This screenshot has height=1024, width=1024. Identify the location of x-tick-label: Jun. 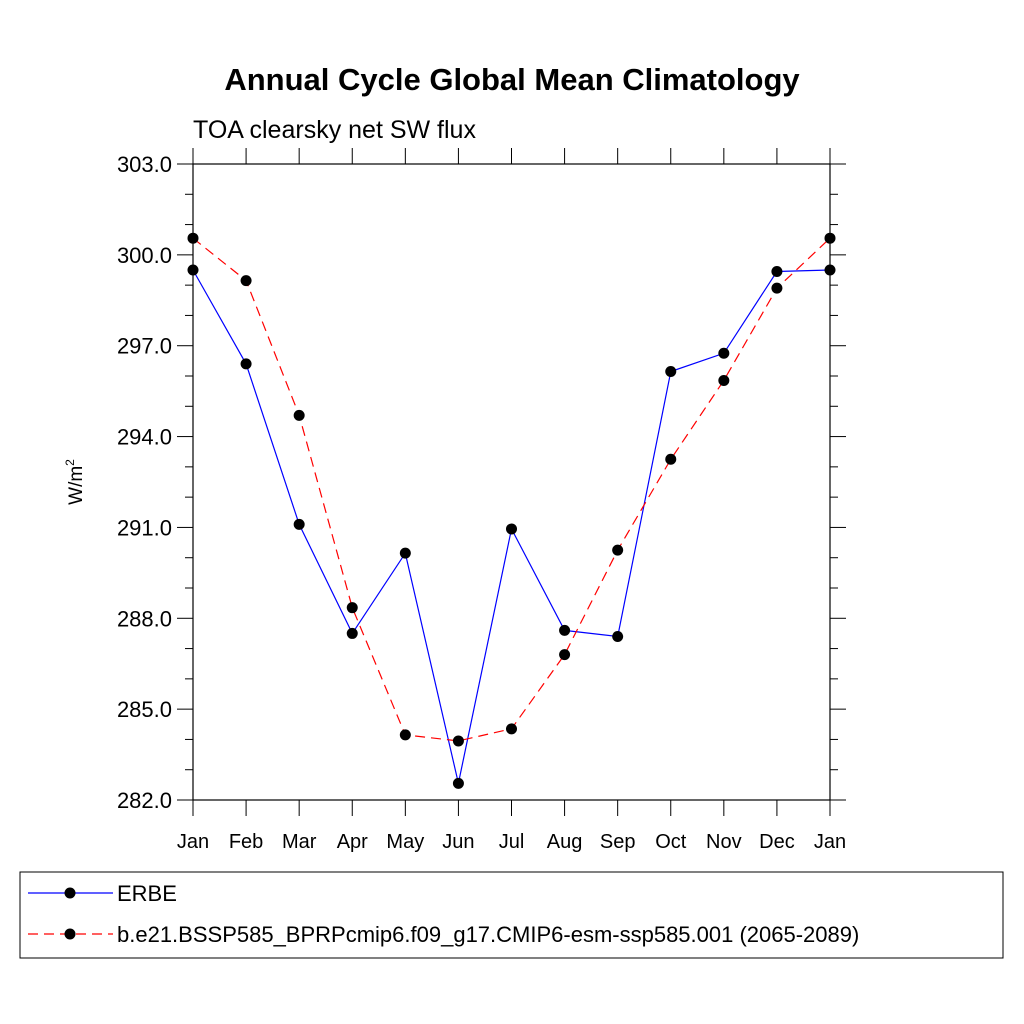
(458, 842).